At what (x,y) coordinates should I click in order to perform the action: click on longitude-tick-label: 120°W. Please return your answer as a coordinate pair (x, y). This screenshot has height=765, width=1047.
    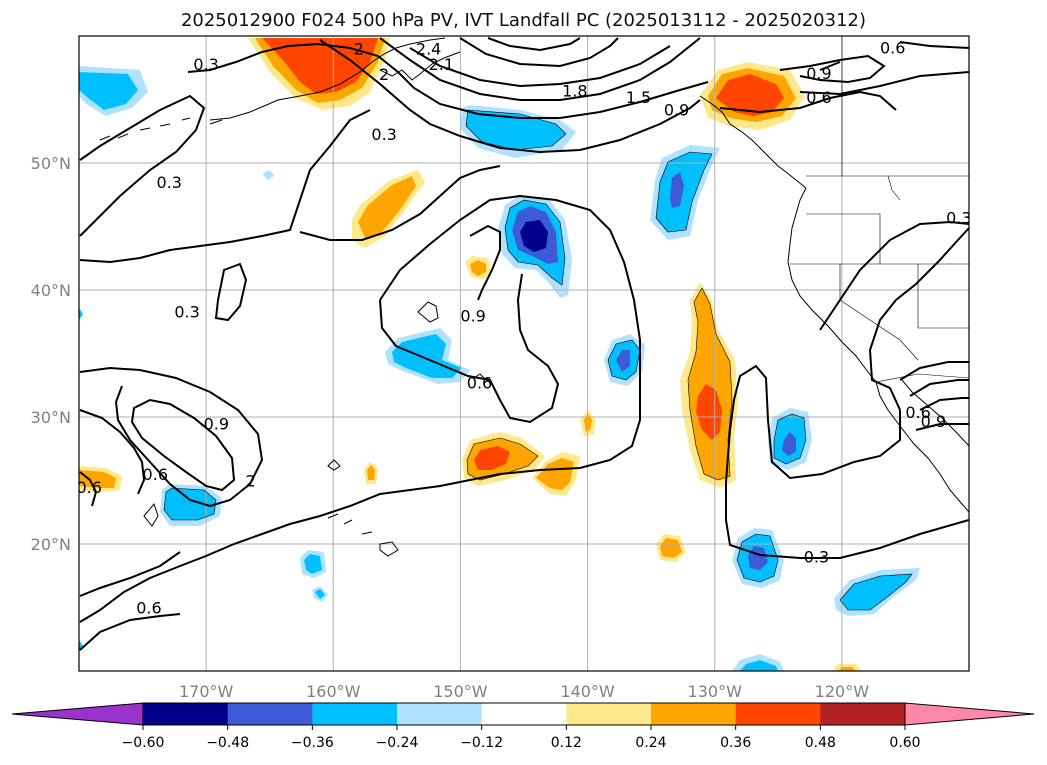
    Looking at the image, I should click on (842, 691).